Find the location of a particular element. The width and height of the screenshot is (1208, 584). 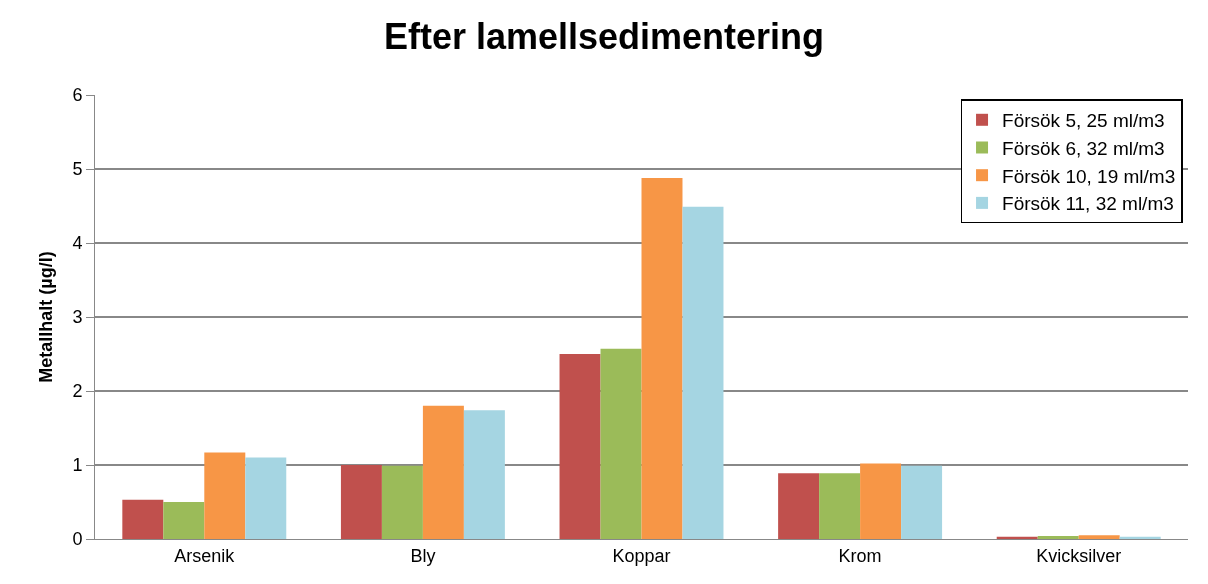

y-tick-label: 1 is located at coordinates (77, 465).